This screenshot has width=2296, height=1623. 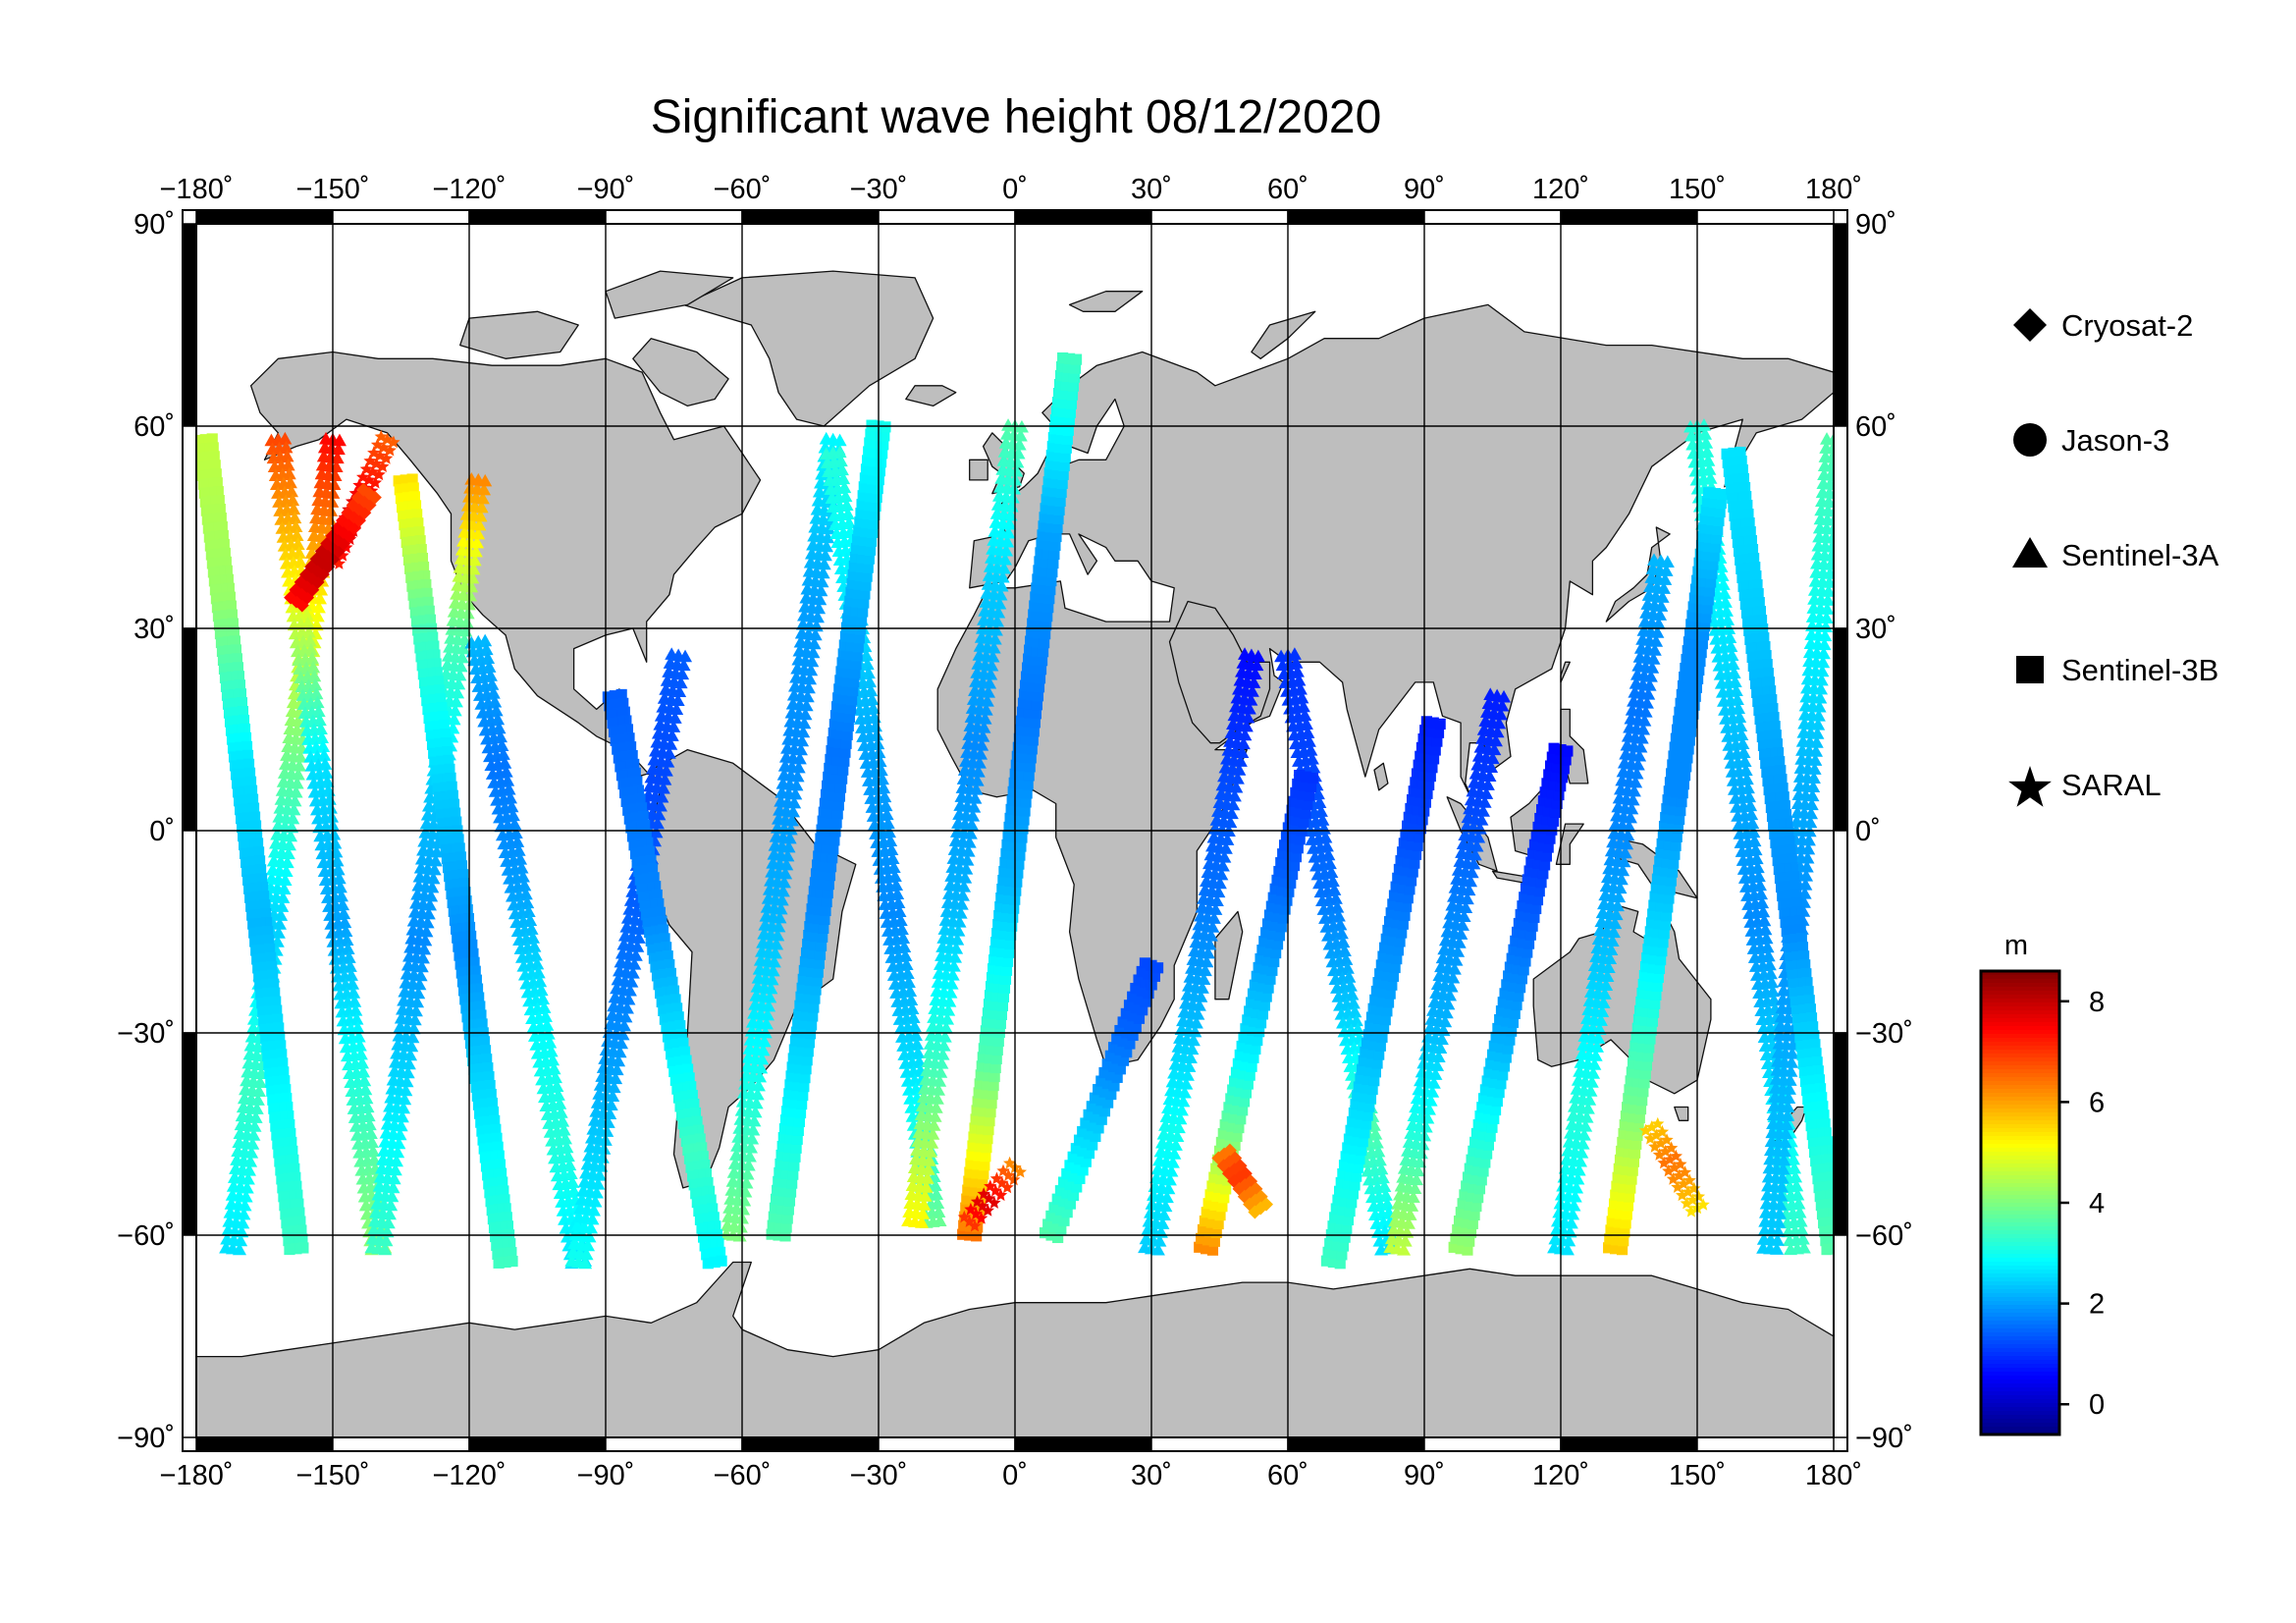 I want to click on land-novaya-zemlya, so click(x=1284, y=334).